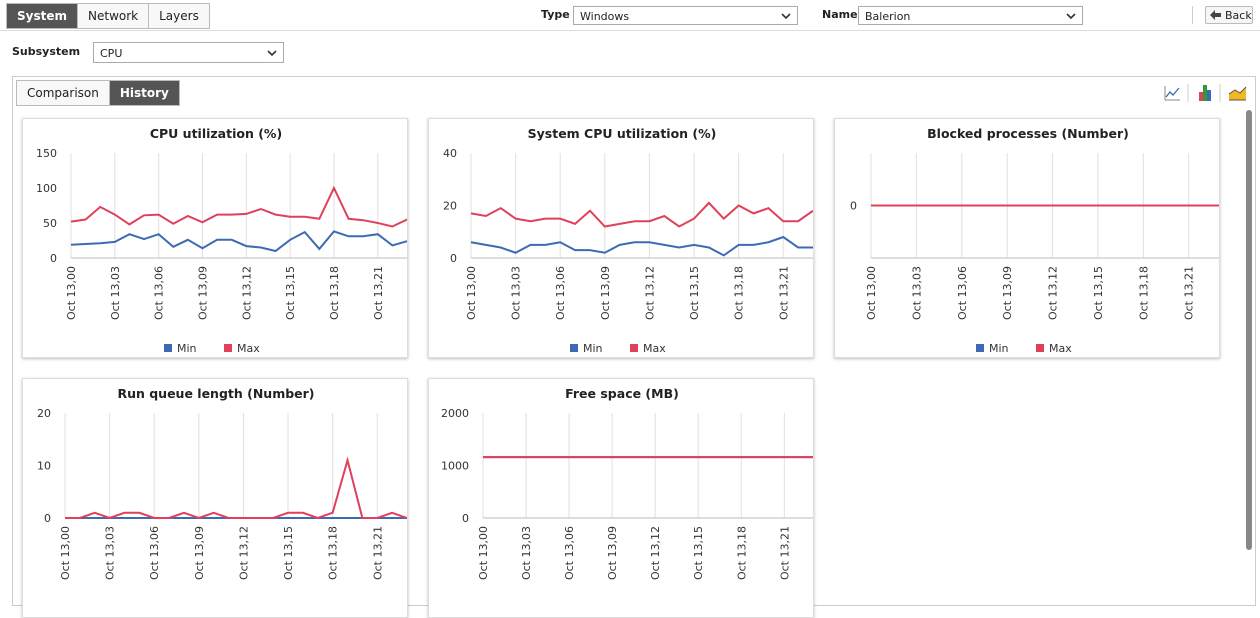 Image resolution: width=1260 pixels, height=618 pixels. I want to click on y-tick-label: 10, so click(44, 466).